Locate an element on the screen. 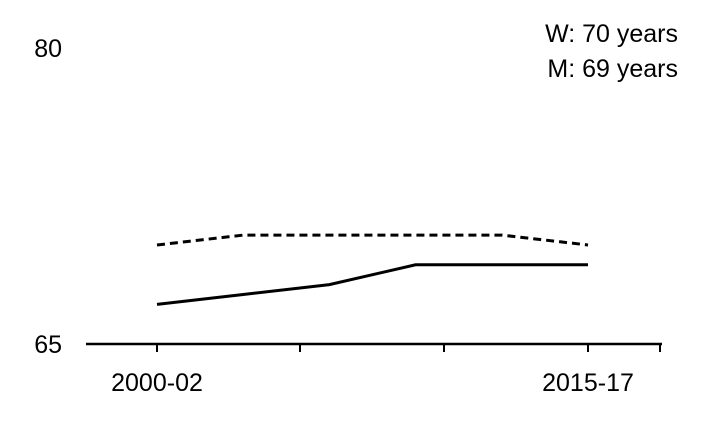  x-axis: 2000-02 2015-17 is located at coordinates (374, 369).